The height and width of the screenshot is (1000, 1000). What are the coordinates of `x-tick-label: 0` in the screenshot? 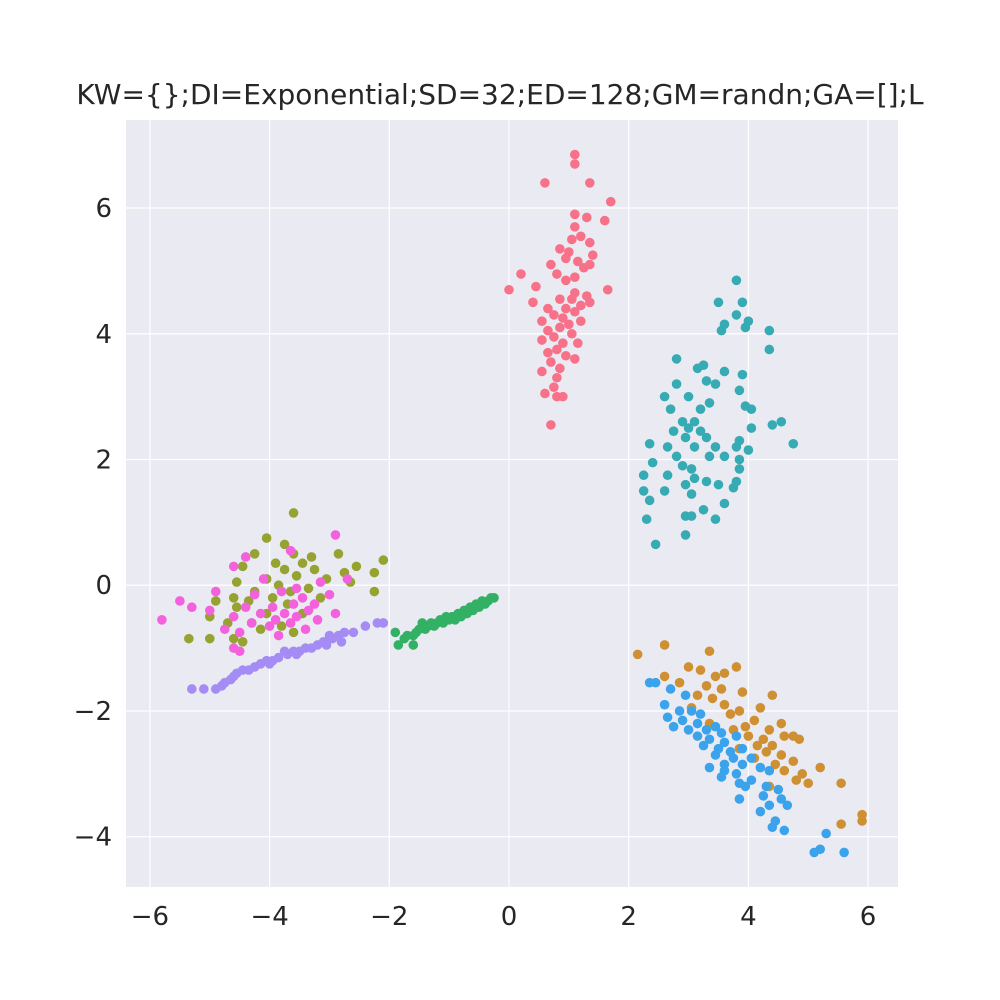 It's located at (509, 917).